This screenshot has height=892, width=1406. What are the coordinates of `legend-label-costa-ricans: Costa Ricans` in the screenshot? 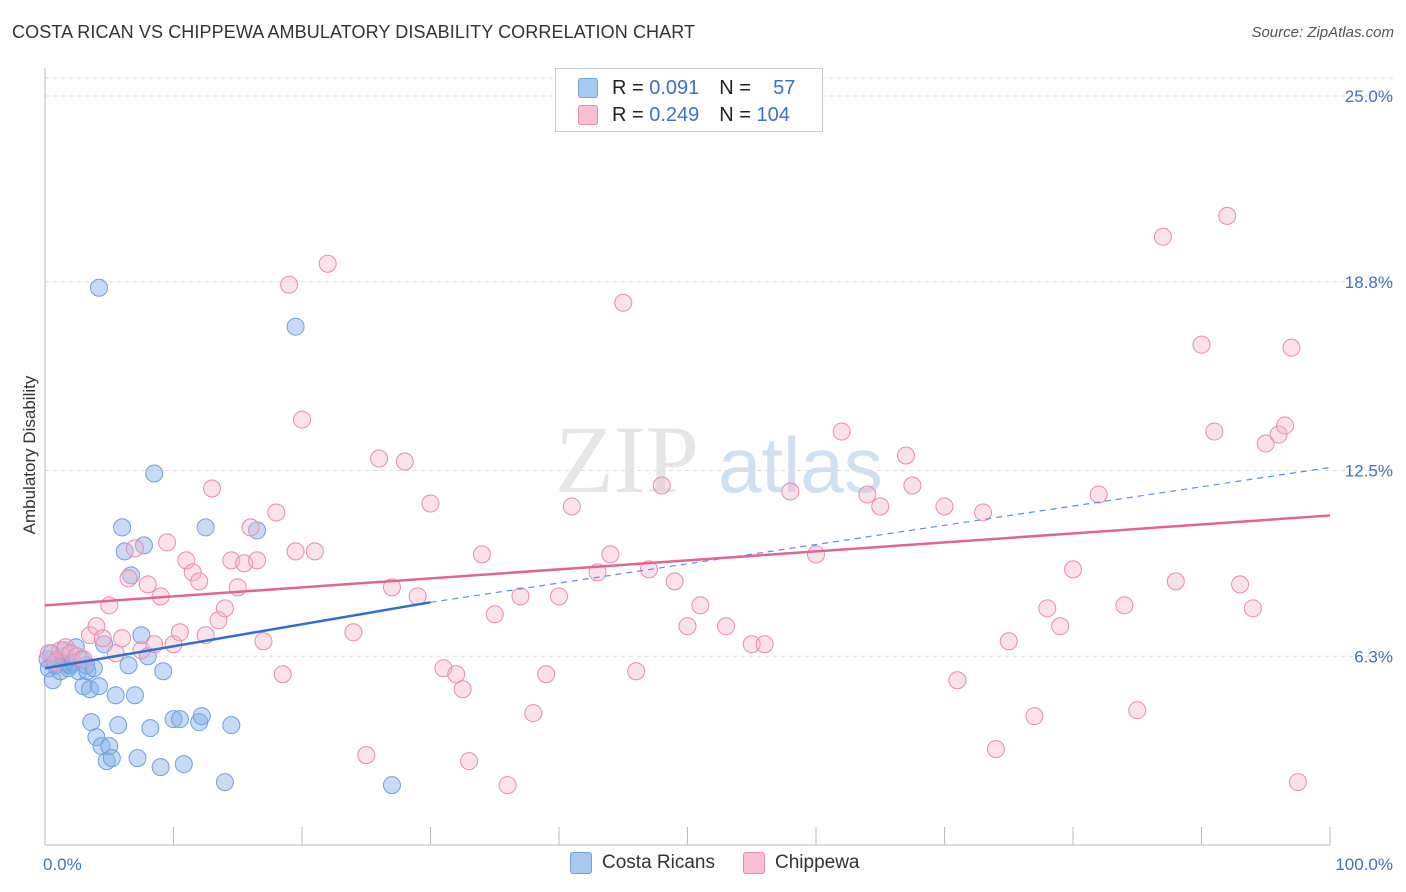 It's located at (658, 862).